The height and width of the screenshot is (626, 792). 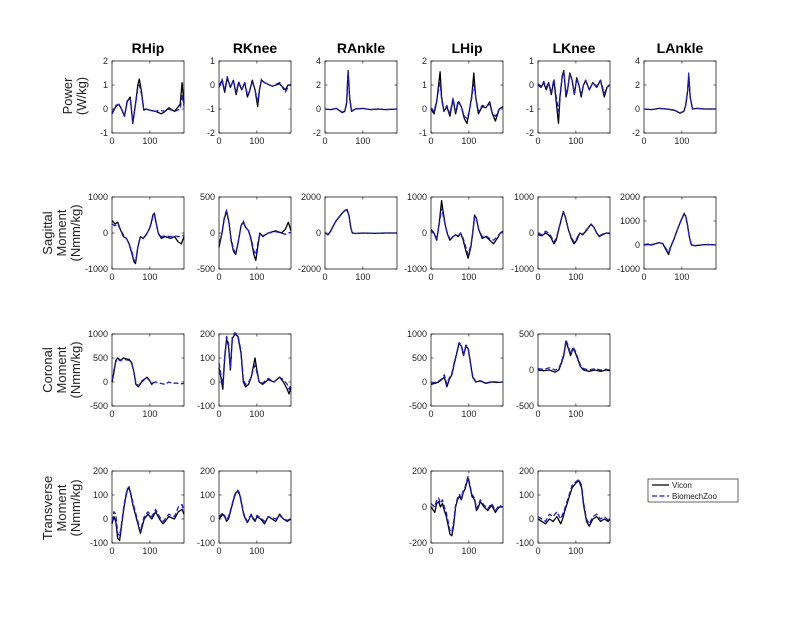 I want to click on row-label-transverse-line-1: Transverse, so click(x=47, y=508).